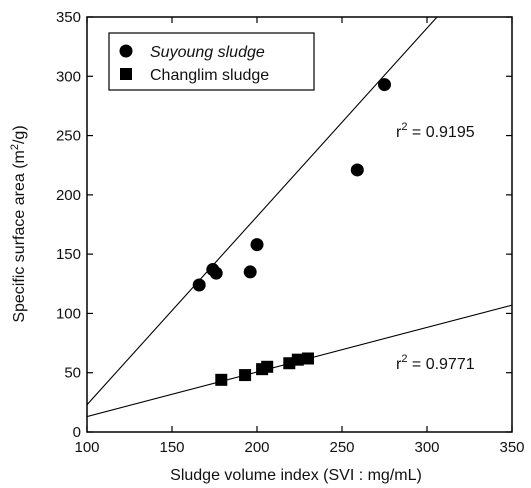 The image size is (531, 488). I want to click on x-tick-label: 200, so click(256, 447).